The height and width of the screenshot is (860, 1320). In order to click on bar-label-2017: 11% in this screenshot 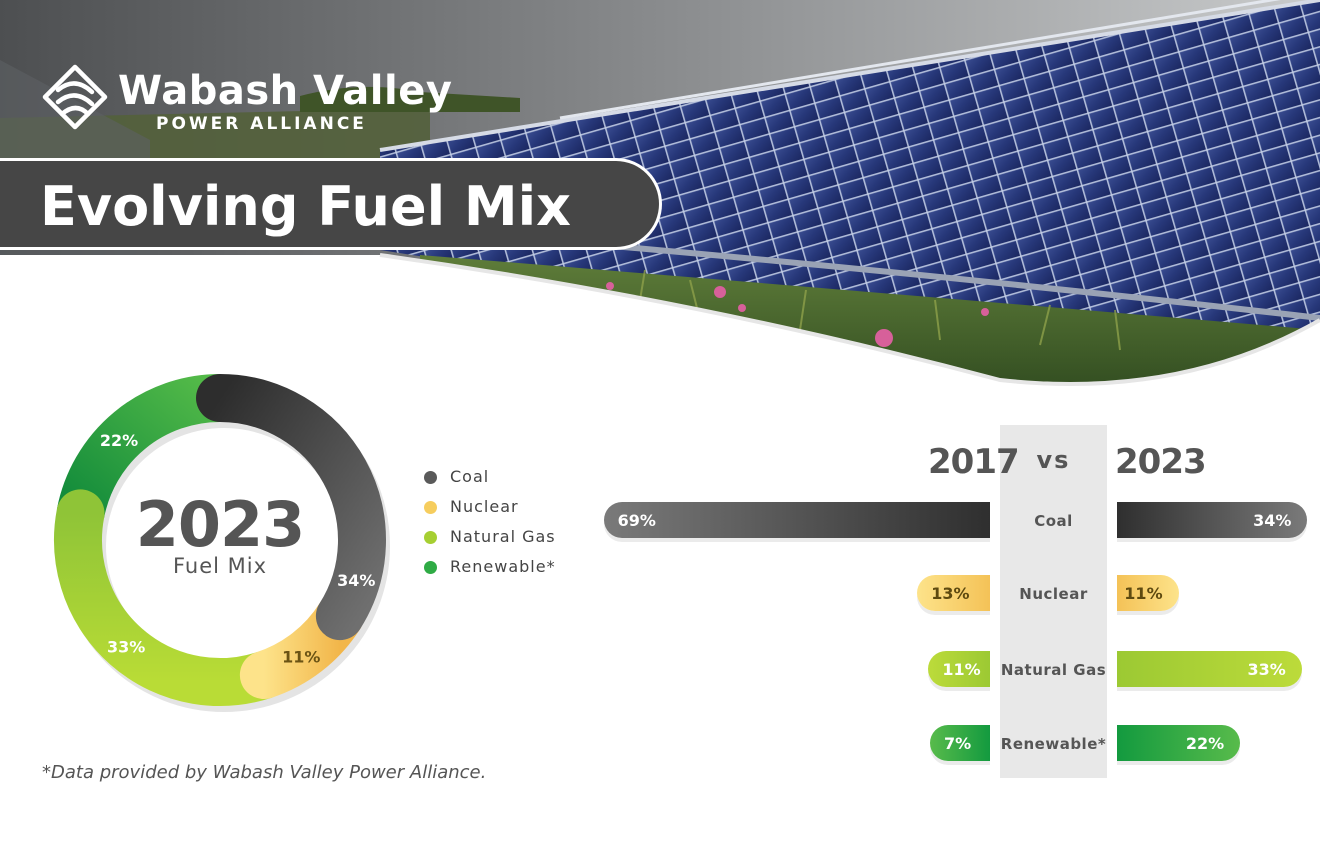, I will do `click(961, 669)`.